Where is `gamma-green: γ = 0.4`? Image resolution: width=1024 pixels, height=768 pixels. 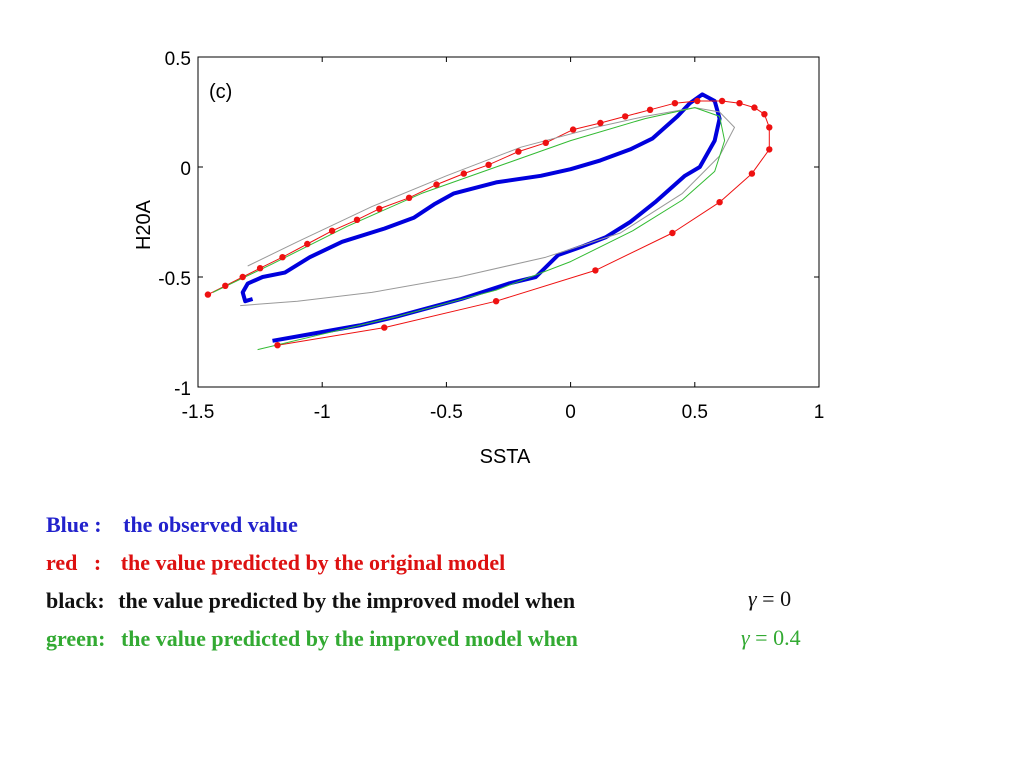 gamma-green: γ = 0.4 is located at coordinates (771, 638).